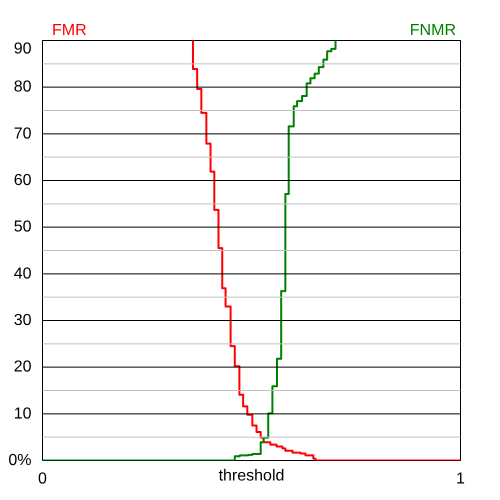 The image size is (500, 500). I want to click on x-tick-label: 1, so click(461, 479).